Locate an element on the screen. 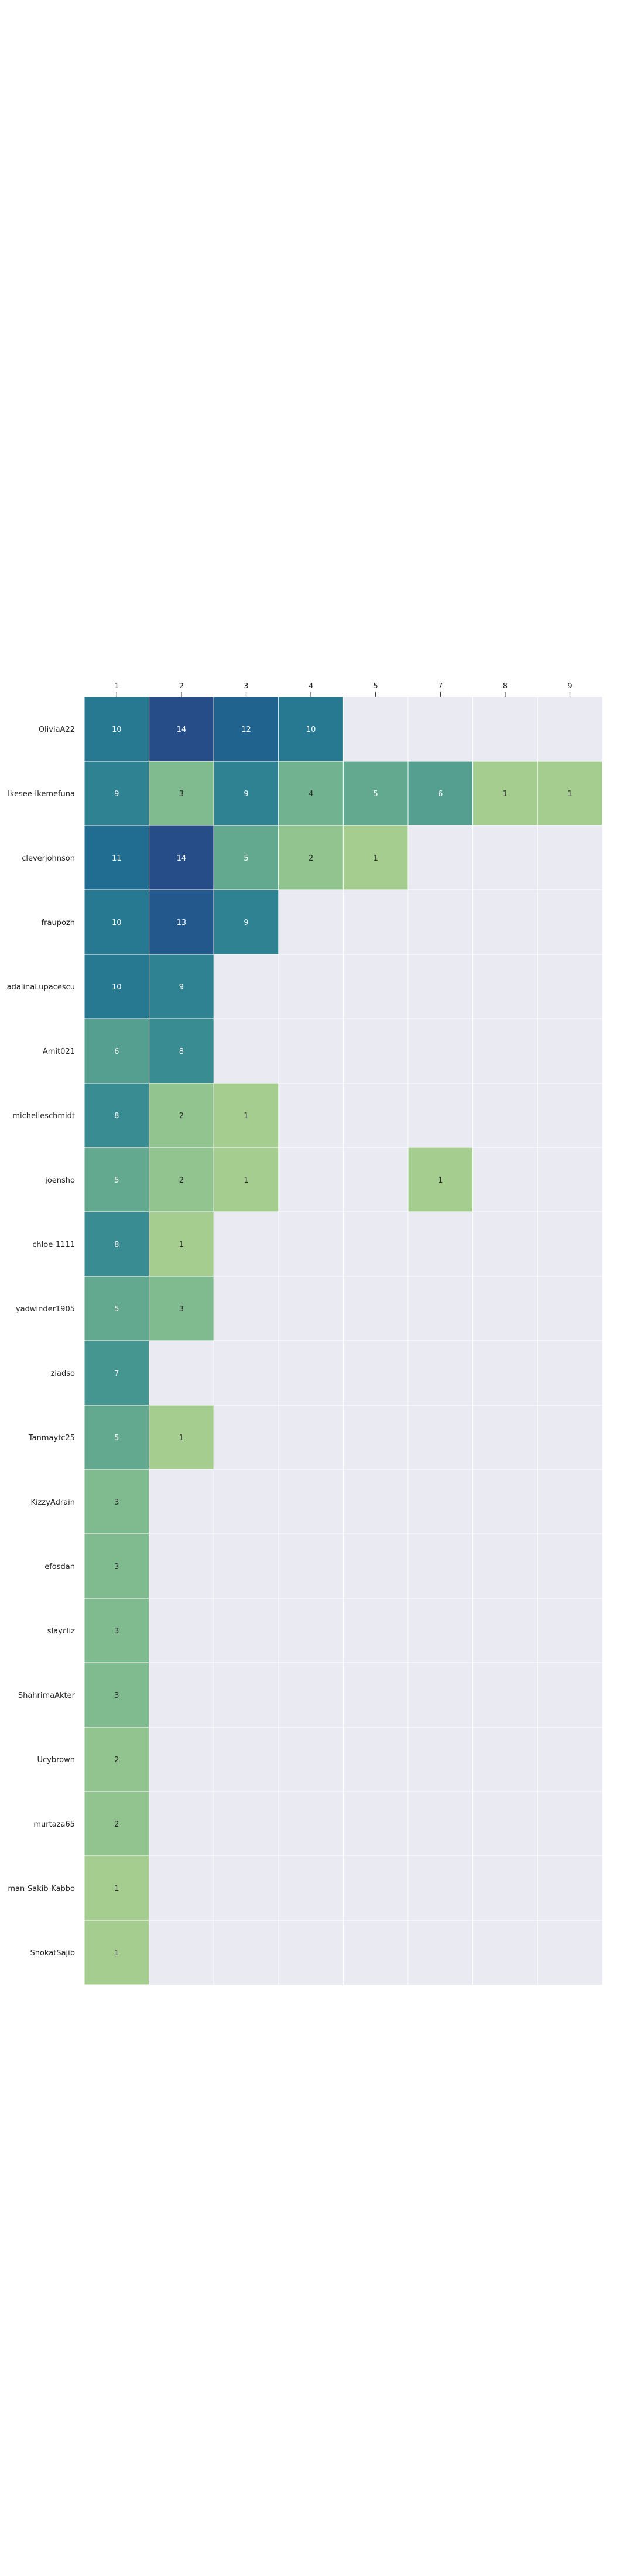  x-tick-label: 5 is located at coordinates (376, 686).